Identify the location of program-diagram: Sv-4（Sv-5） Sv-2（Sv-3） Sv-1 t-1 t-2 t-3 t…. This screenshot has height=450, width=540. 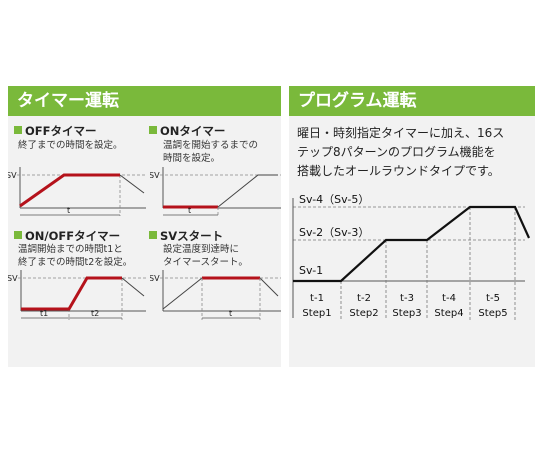
(411, 256).